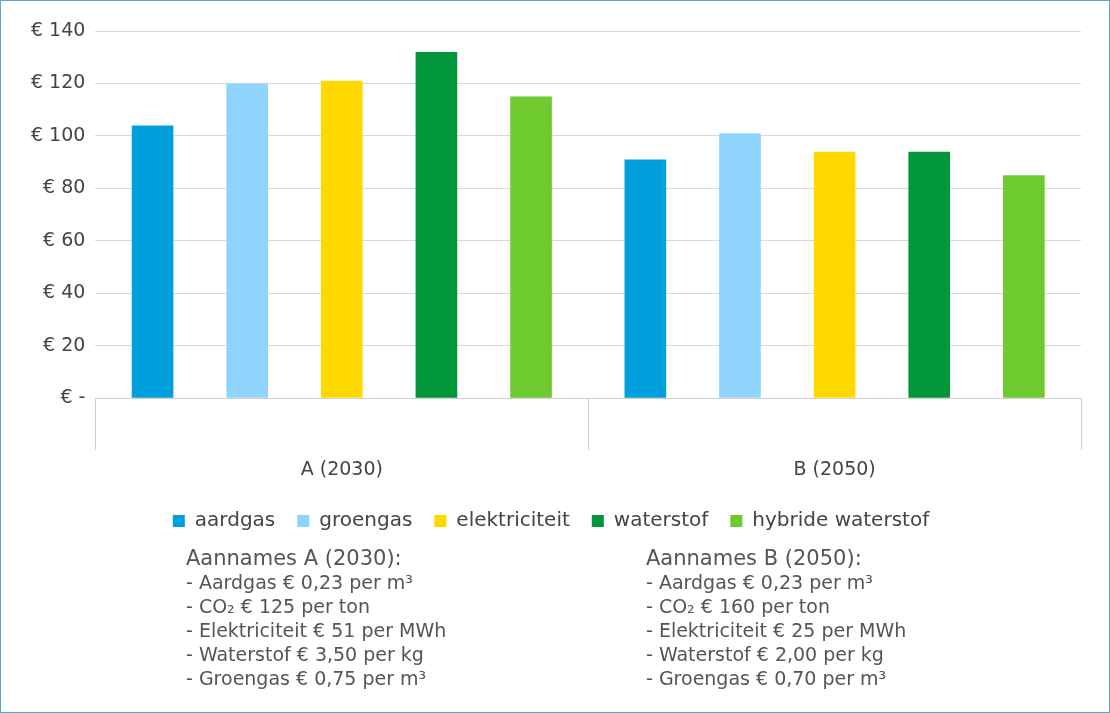  I want to click on y-tick-label: € 80, so click(64, 186).